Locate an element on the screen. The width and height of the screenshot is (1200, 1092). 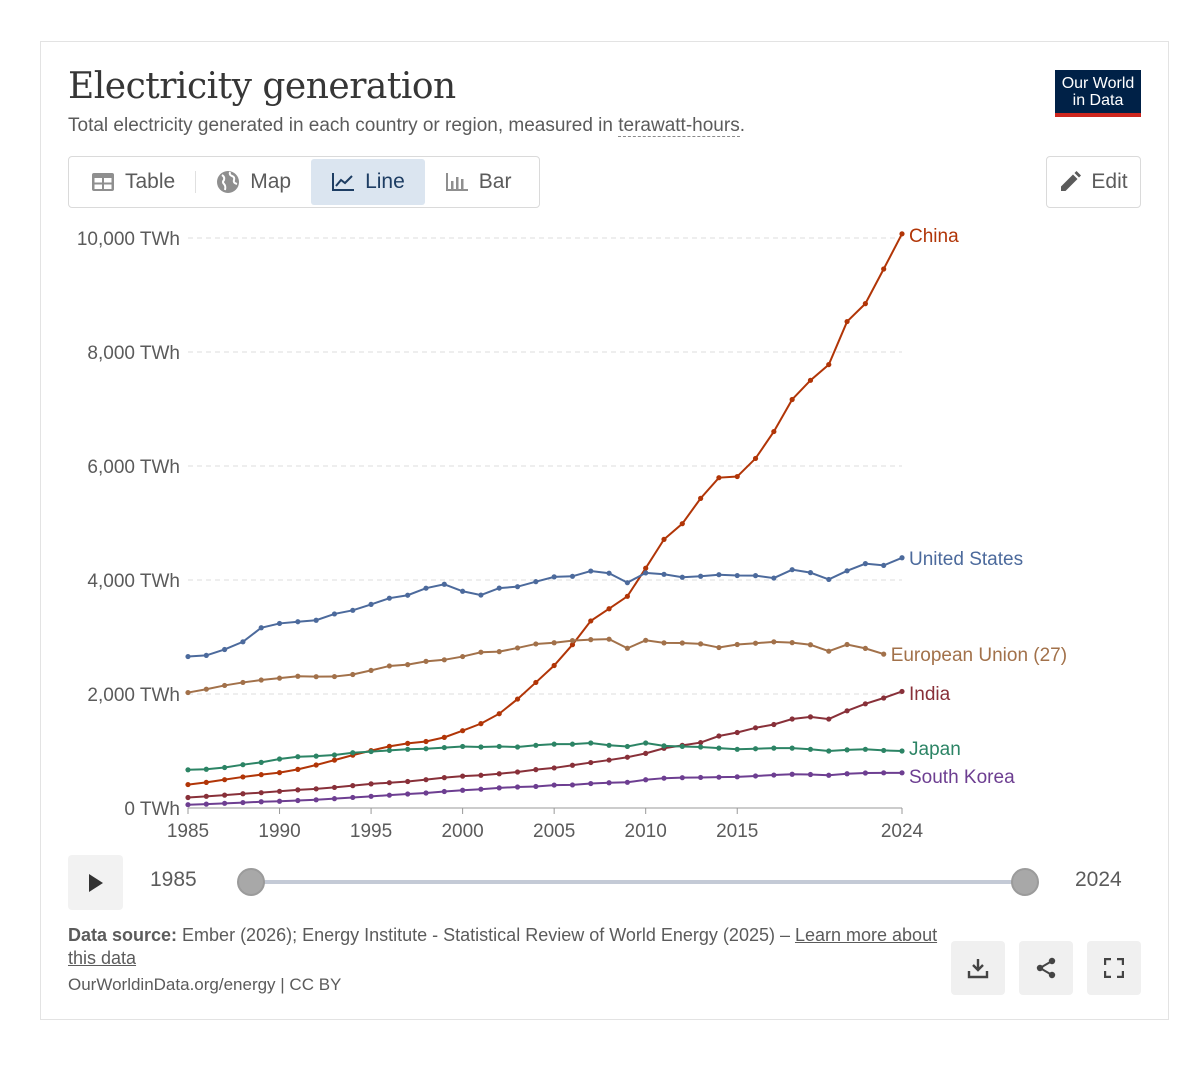
series-label-european-union-27: European Union (27) is located at coordinates (979, 655).